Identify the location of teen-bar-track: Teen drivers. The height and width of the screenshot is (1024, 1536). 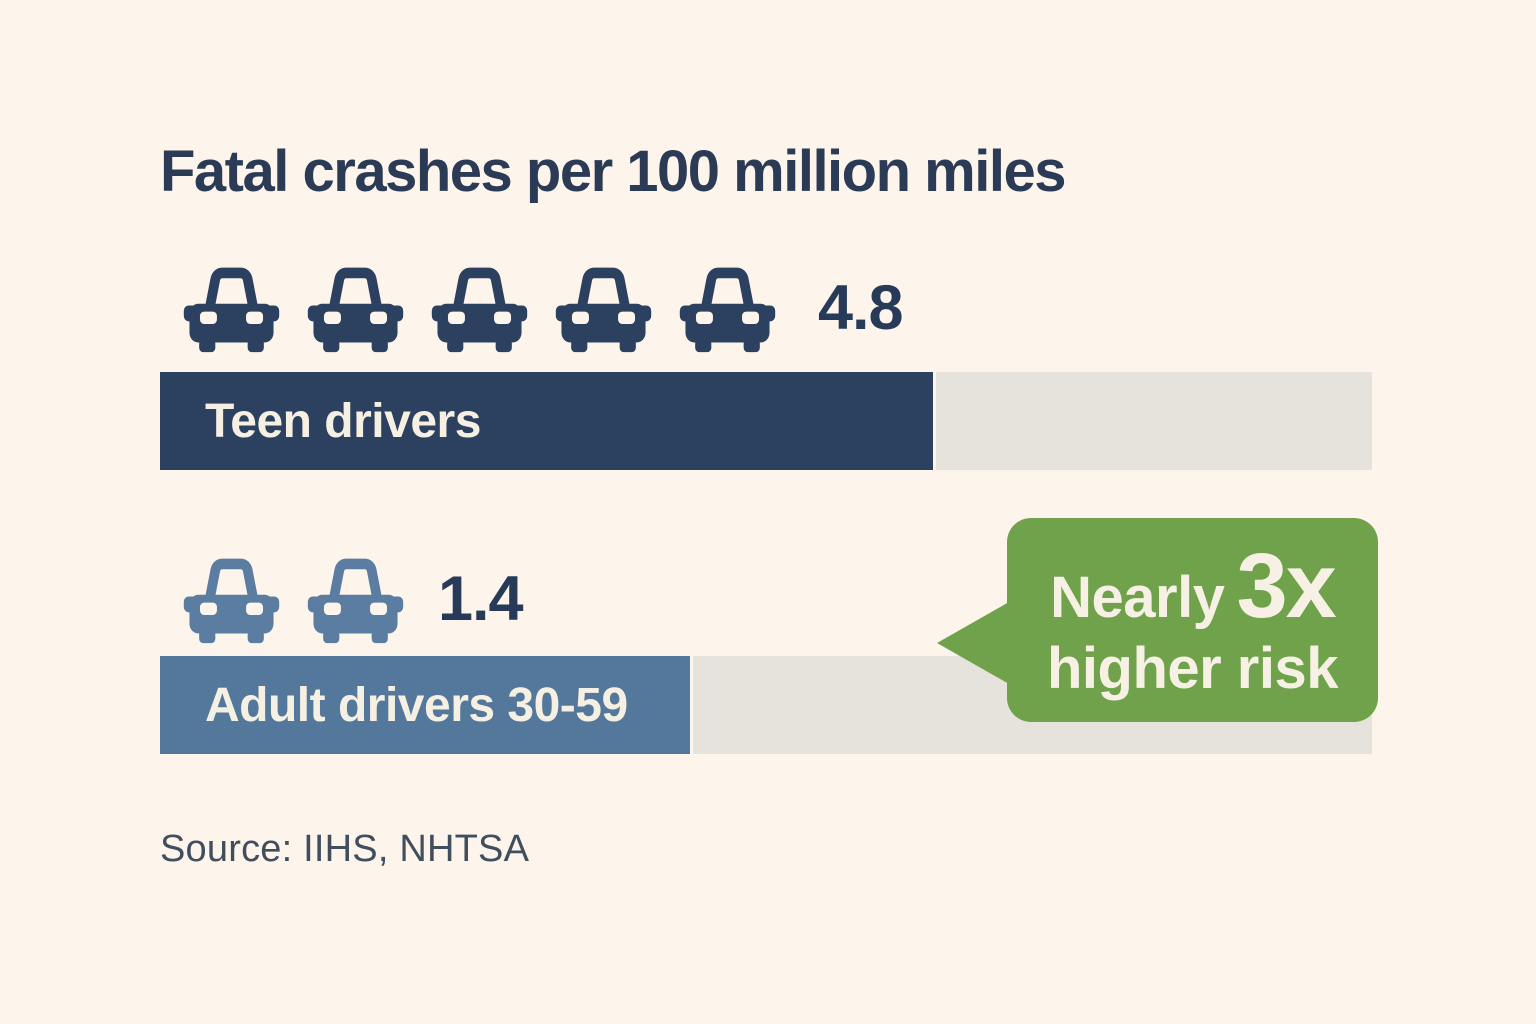
(766, 421).